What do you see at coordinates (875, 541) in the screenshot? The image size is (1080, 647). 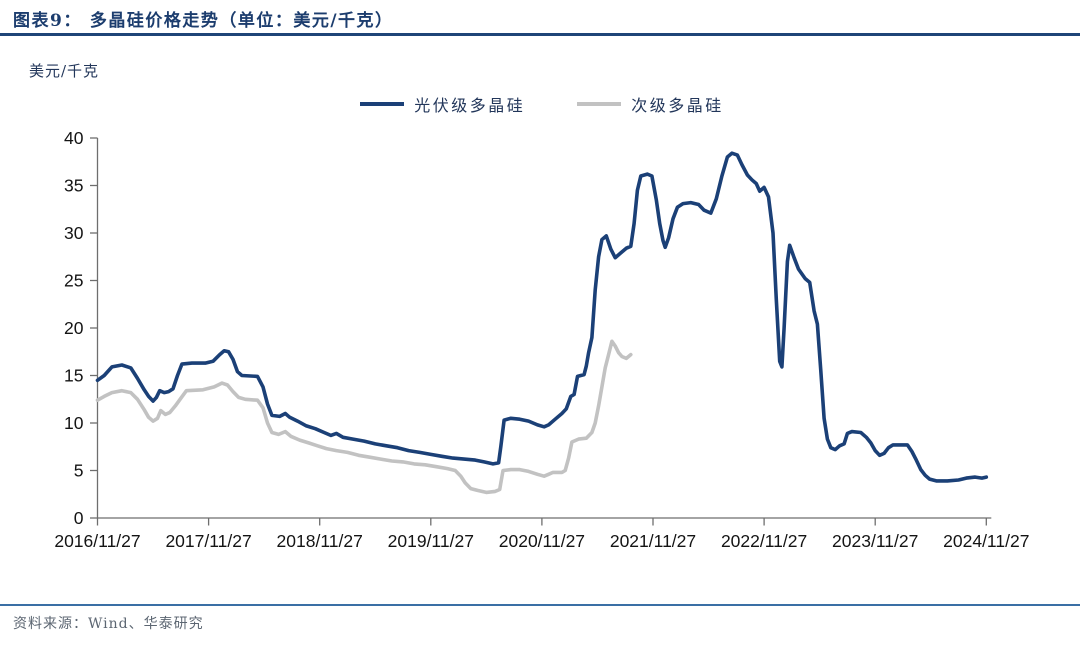 I see `x-tick-label: 2023/11/27` at bounding box center [875, 541].